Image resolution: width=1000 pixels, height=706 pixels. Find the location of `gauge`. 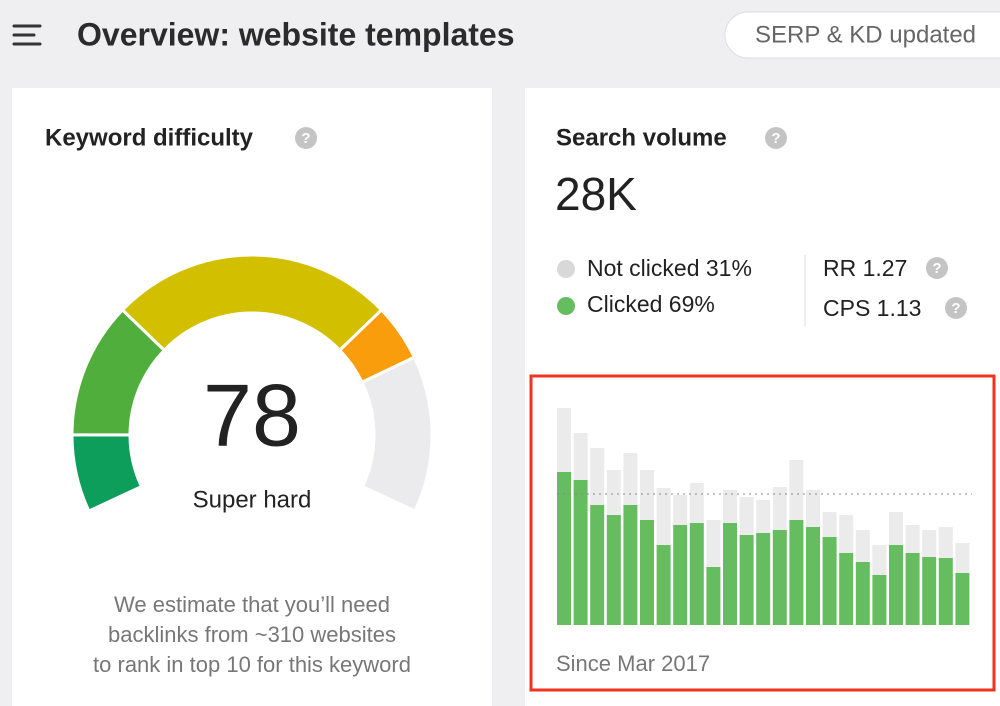

gauge is located at coordinates (252, 383).